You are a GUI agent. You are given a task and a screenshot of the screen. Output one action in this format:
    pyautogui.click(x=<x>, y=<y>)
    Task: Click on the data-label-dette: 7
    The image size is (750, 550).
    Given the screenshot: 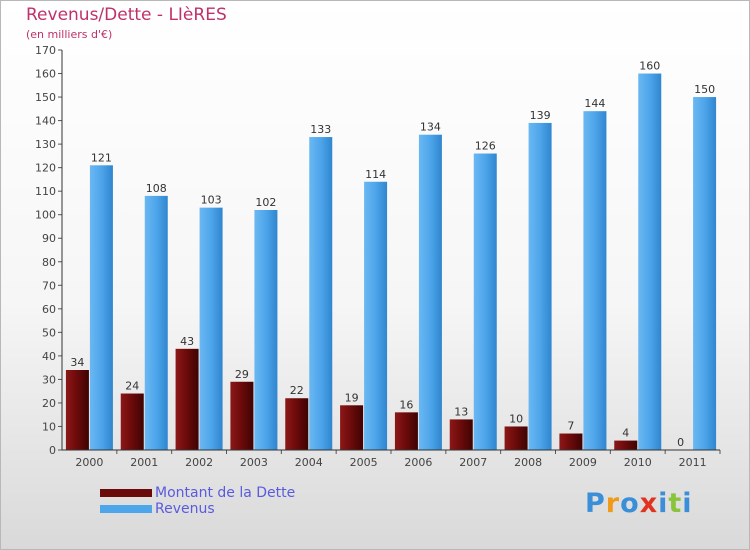 What is the action you would take?
    pyautogui.click(x=570, y=426)
    